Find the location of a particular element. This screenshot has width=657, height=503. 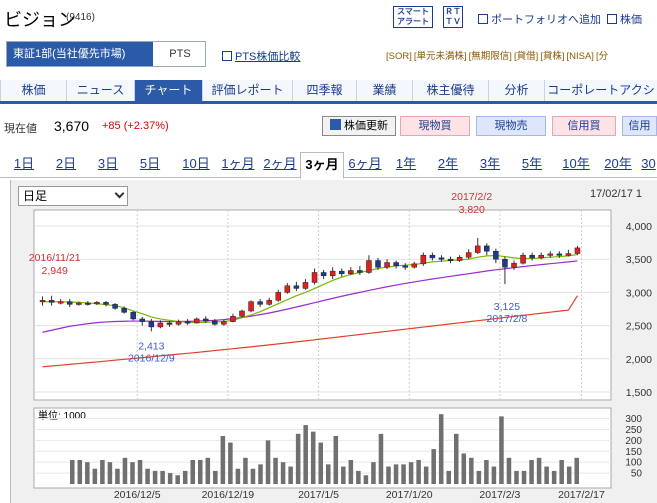

period-3m: 3ヶ月 is located at coordinates (322, 165).